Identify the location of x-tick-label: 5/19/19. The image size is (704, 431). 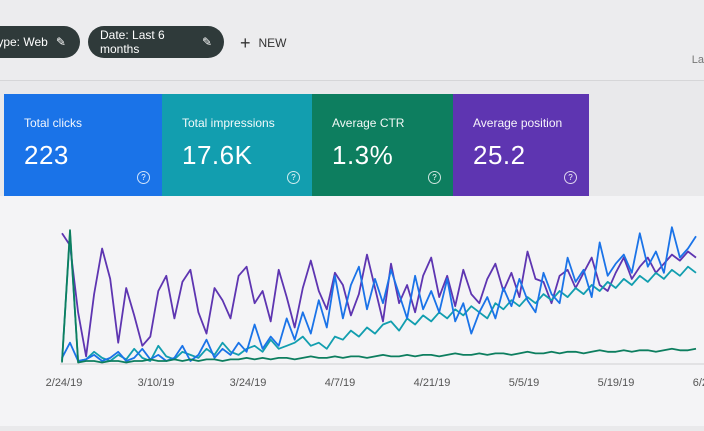
(616, 383).